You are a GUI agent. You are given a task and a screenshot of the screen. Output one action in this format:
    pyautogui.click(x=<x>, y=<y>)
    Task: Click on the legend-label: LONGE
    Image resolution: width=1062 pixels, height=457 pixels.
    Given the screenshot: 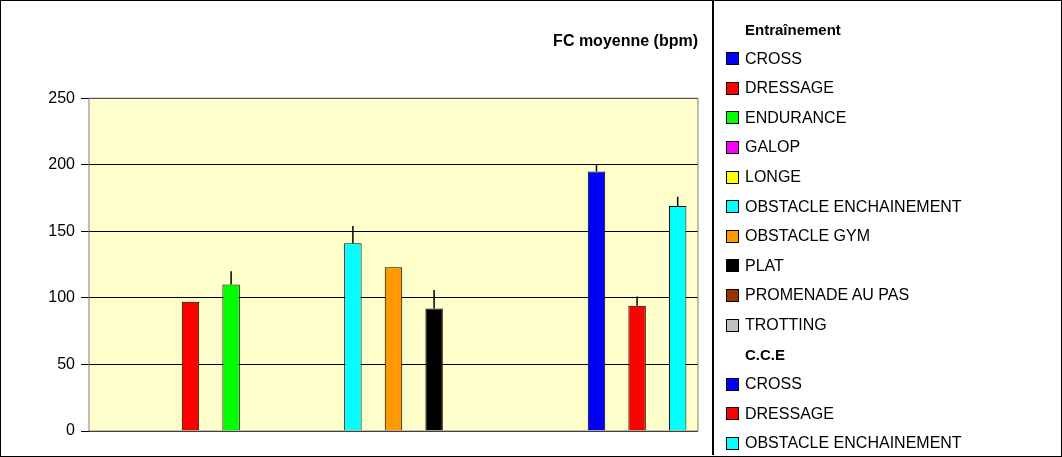 What is the action you would take?
    pyautogui.click(x=773, y=177)
    